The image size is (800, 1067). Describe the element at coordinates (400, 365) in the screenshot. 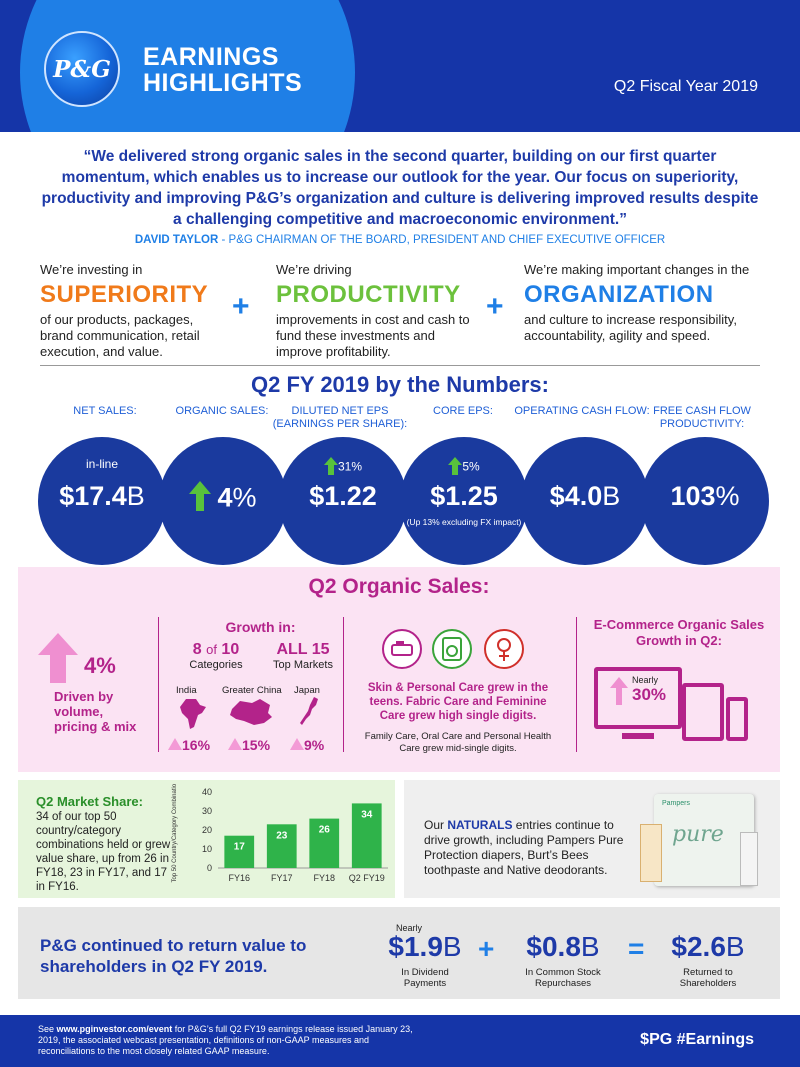

I see `section-divider` at that location.